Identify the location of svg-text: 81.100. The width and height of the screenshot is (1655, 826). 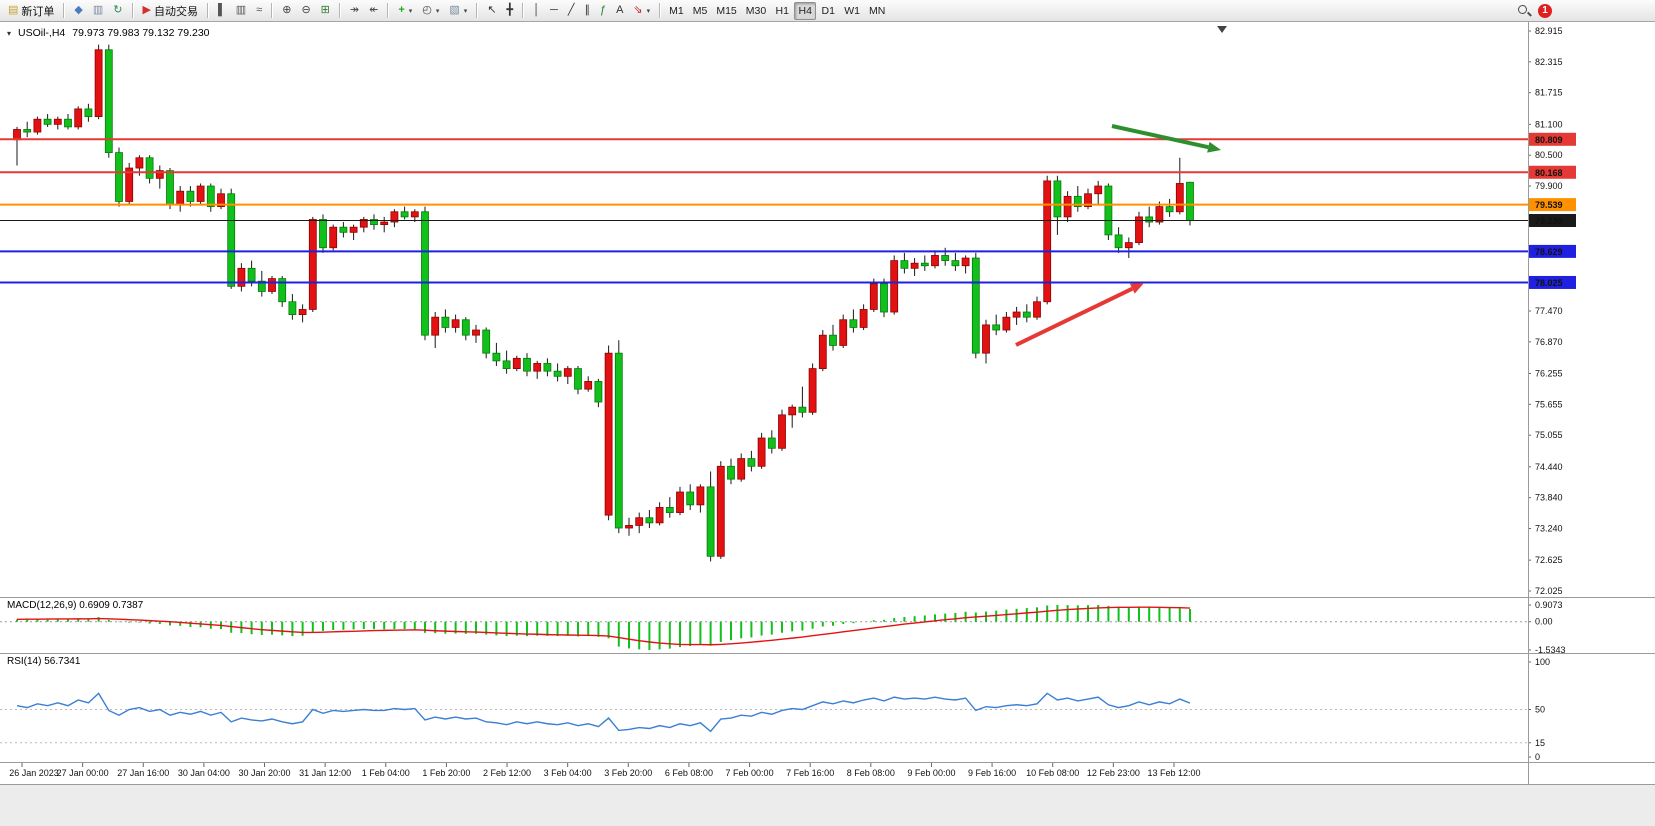
(1549, 124).